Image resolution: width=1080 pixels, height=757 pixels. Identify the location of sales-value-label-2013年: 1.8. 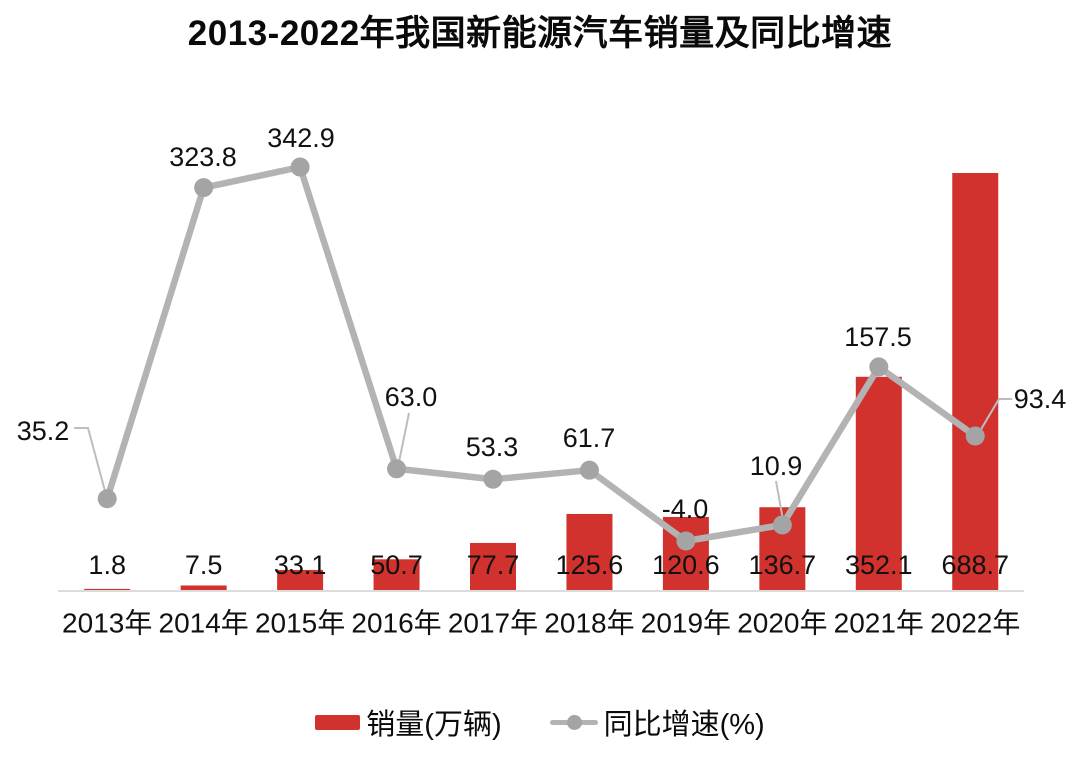
(107, 565).